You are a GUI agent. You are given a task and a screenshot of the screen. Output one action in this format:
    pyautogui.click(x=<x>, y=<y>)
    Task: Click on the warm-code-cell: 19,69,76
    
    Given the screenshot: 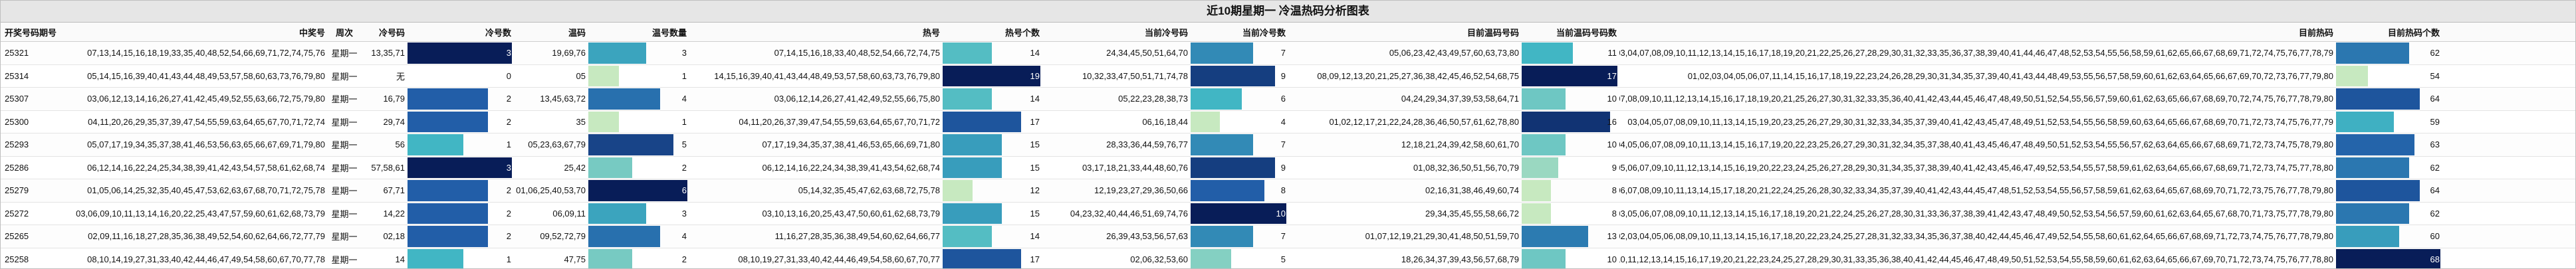 What is the action you would take?
    pyautogui.click(x=569, y=53)
    